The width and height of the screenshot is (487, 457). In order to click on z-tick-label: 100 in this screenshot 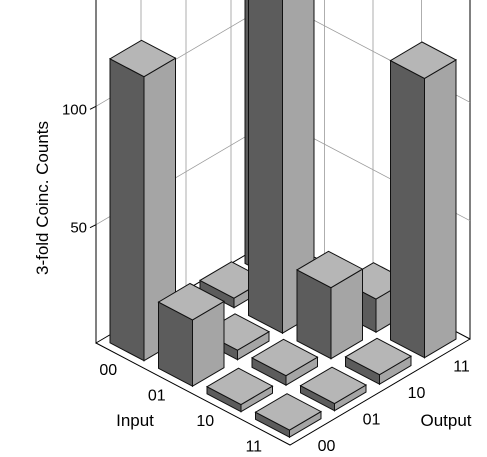, I will do `click(74, 109)`.